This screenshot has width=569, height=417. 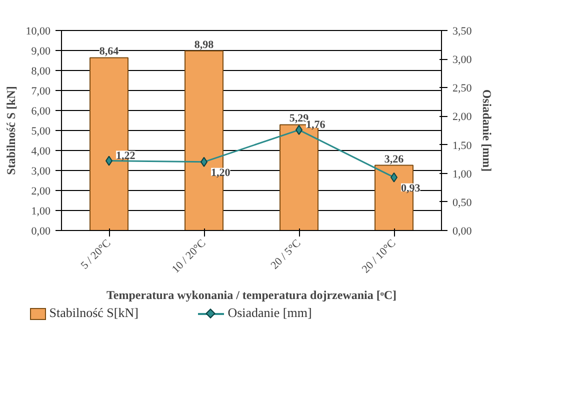 What do you see at coordinates (41, 192) in the screenshot?
I see `y-tick-label: 2,00` at bounding box center [41, 192].